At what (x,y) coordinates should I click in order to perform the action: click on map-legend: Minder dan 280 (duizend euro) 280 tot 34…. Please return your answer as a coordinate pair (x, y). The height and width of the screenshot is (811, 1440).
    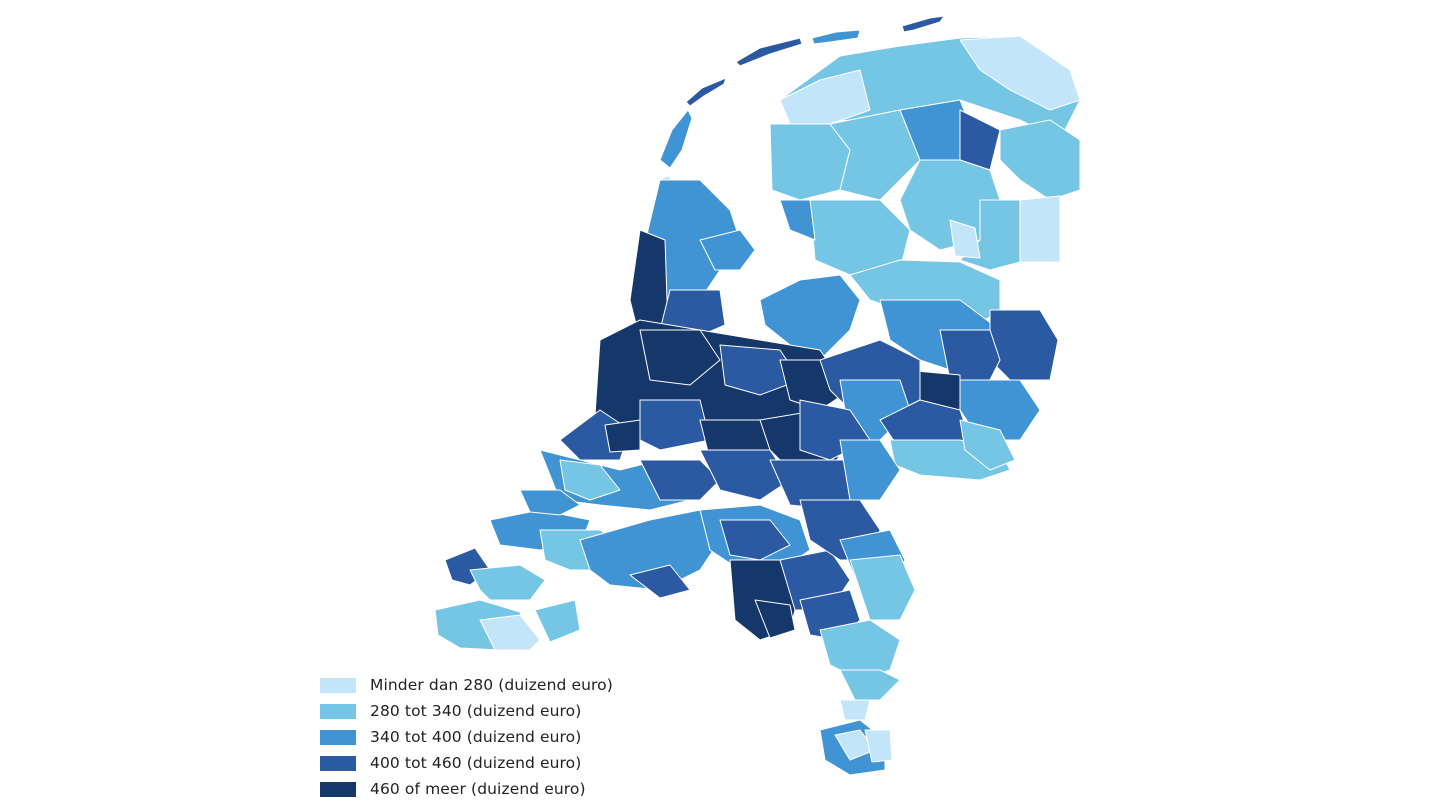
    Looking at the image, I should click on (485, 737).